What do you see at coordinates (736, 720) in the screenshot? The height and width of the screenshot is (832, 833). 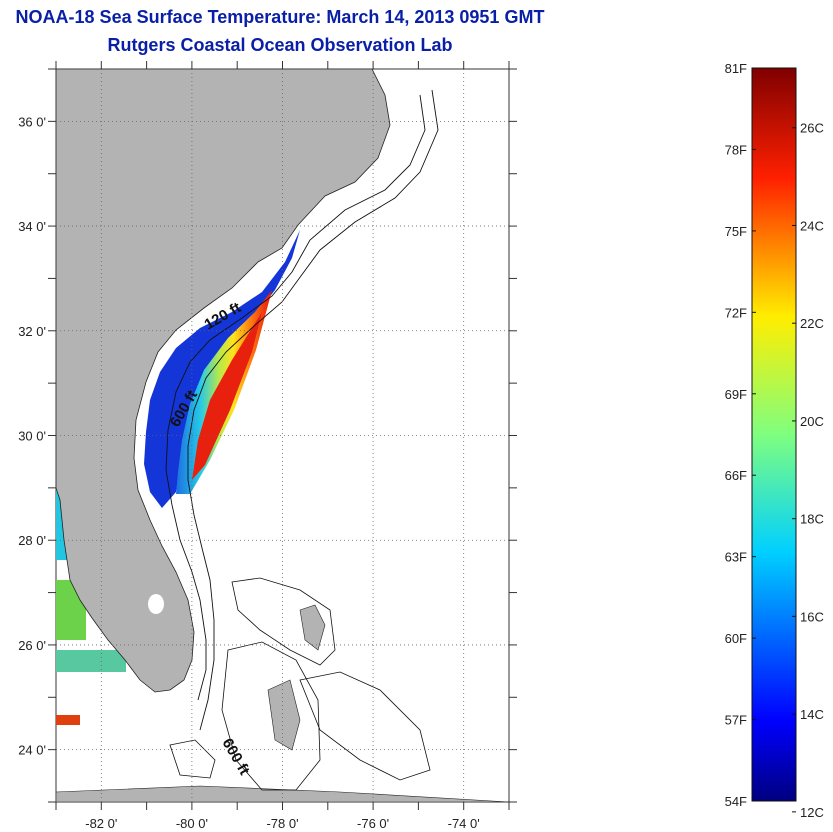 I see `colorbar-label-f: 57F` at bounding box center [736, 720].